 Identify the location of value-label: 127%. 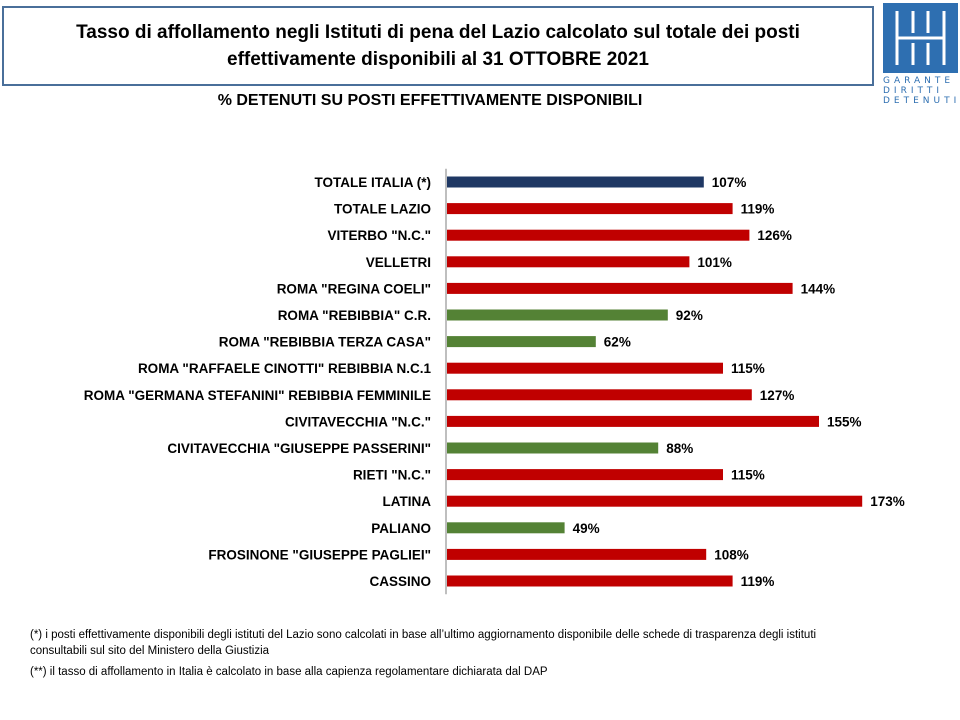
(777, 395).